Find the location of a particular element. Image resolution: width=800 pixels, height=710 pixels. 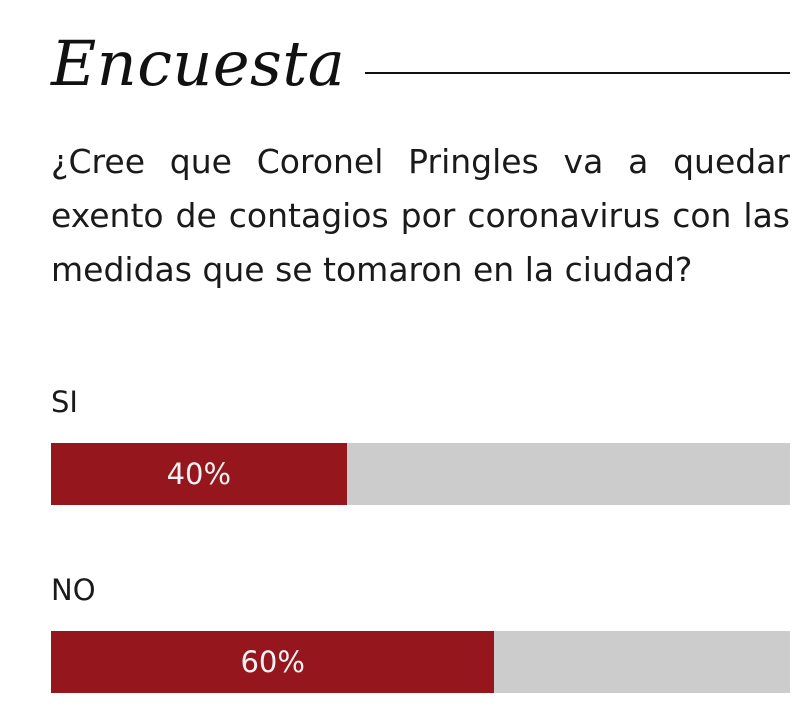

option-label-si: SI is located at coordinates (64, 402).